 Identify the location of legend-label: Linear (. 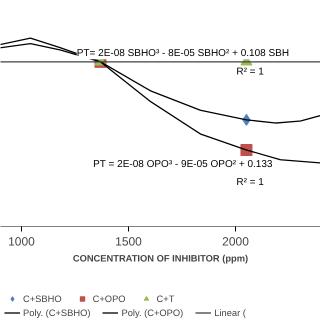
(230, 312).